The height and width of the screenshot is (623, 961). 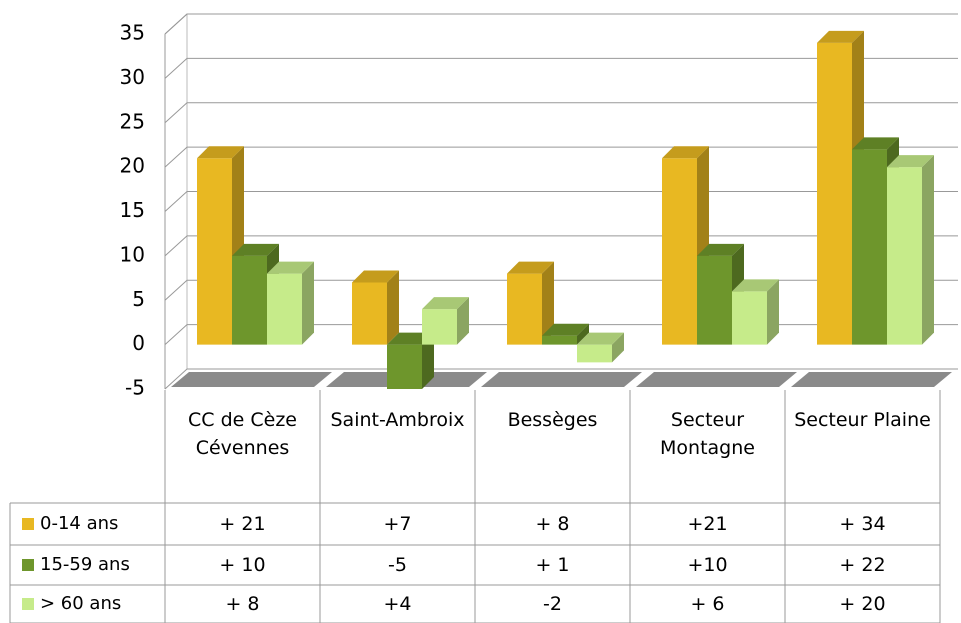 I want to click on value-label: + 34, so click(x=862, y=524).